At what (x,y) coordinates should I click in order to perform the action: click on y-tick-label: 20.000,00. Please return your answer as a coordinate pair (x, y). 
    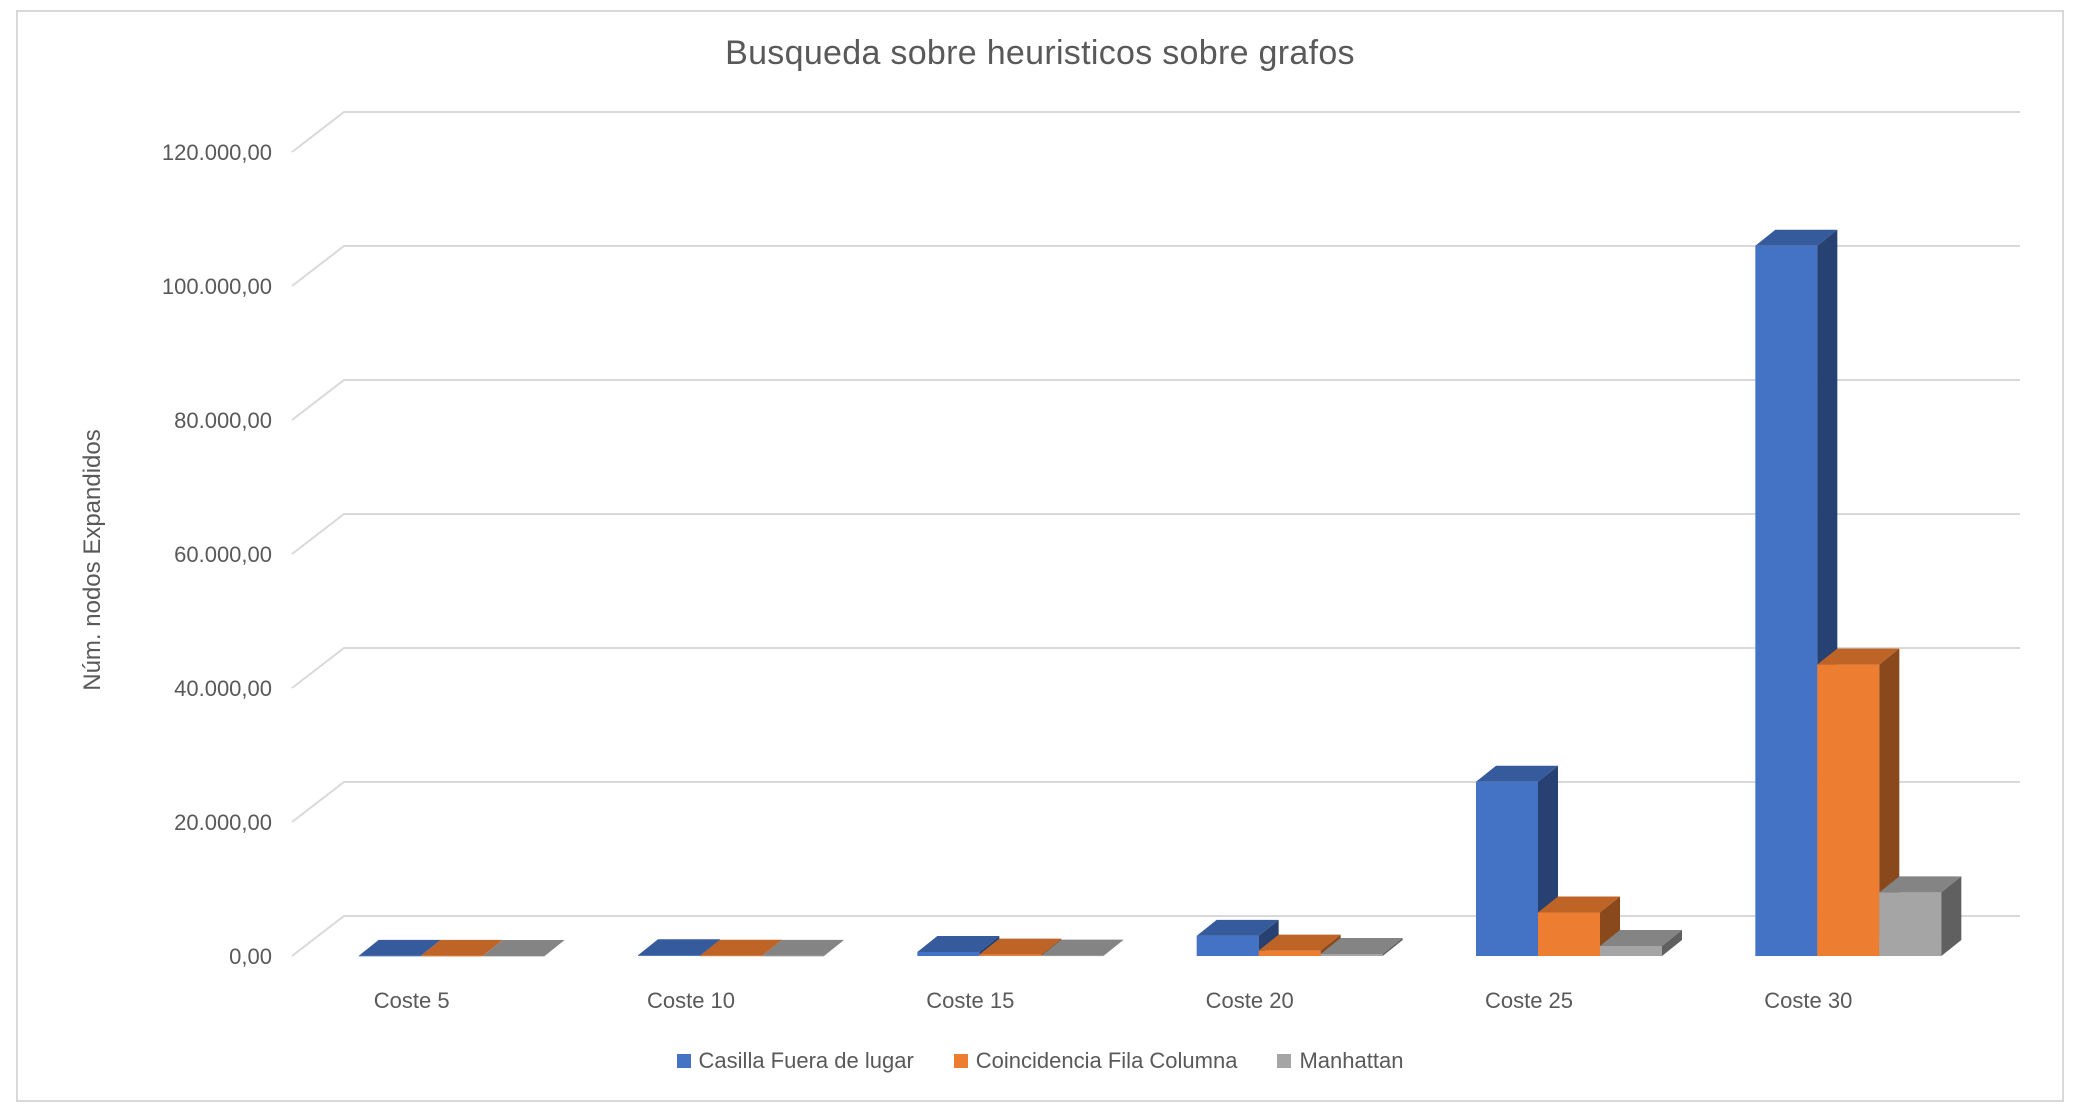
    Looking at the image, I should click on (223, 822).